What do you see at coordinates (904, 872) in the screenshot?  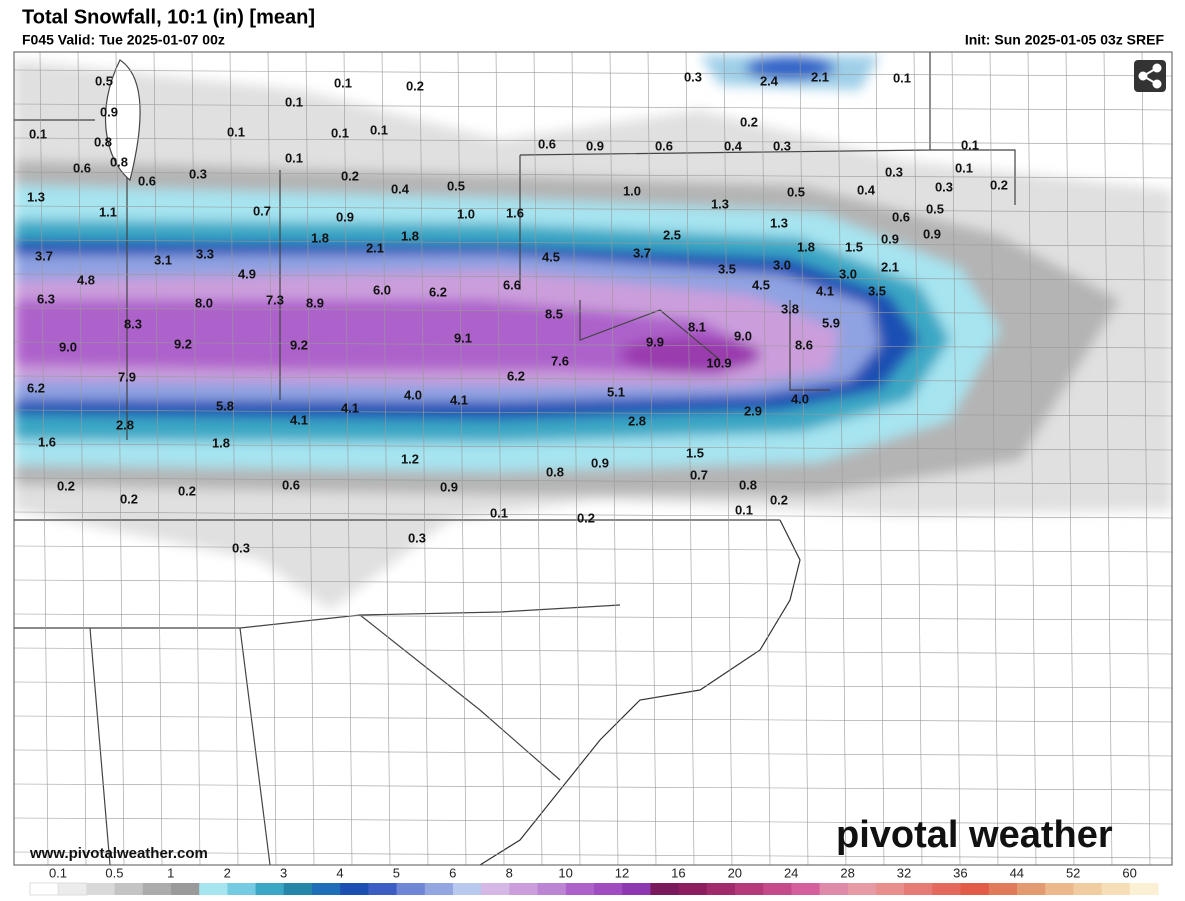 I see `colorbar-tick-label: 32` at bounding box center [904, 872].